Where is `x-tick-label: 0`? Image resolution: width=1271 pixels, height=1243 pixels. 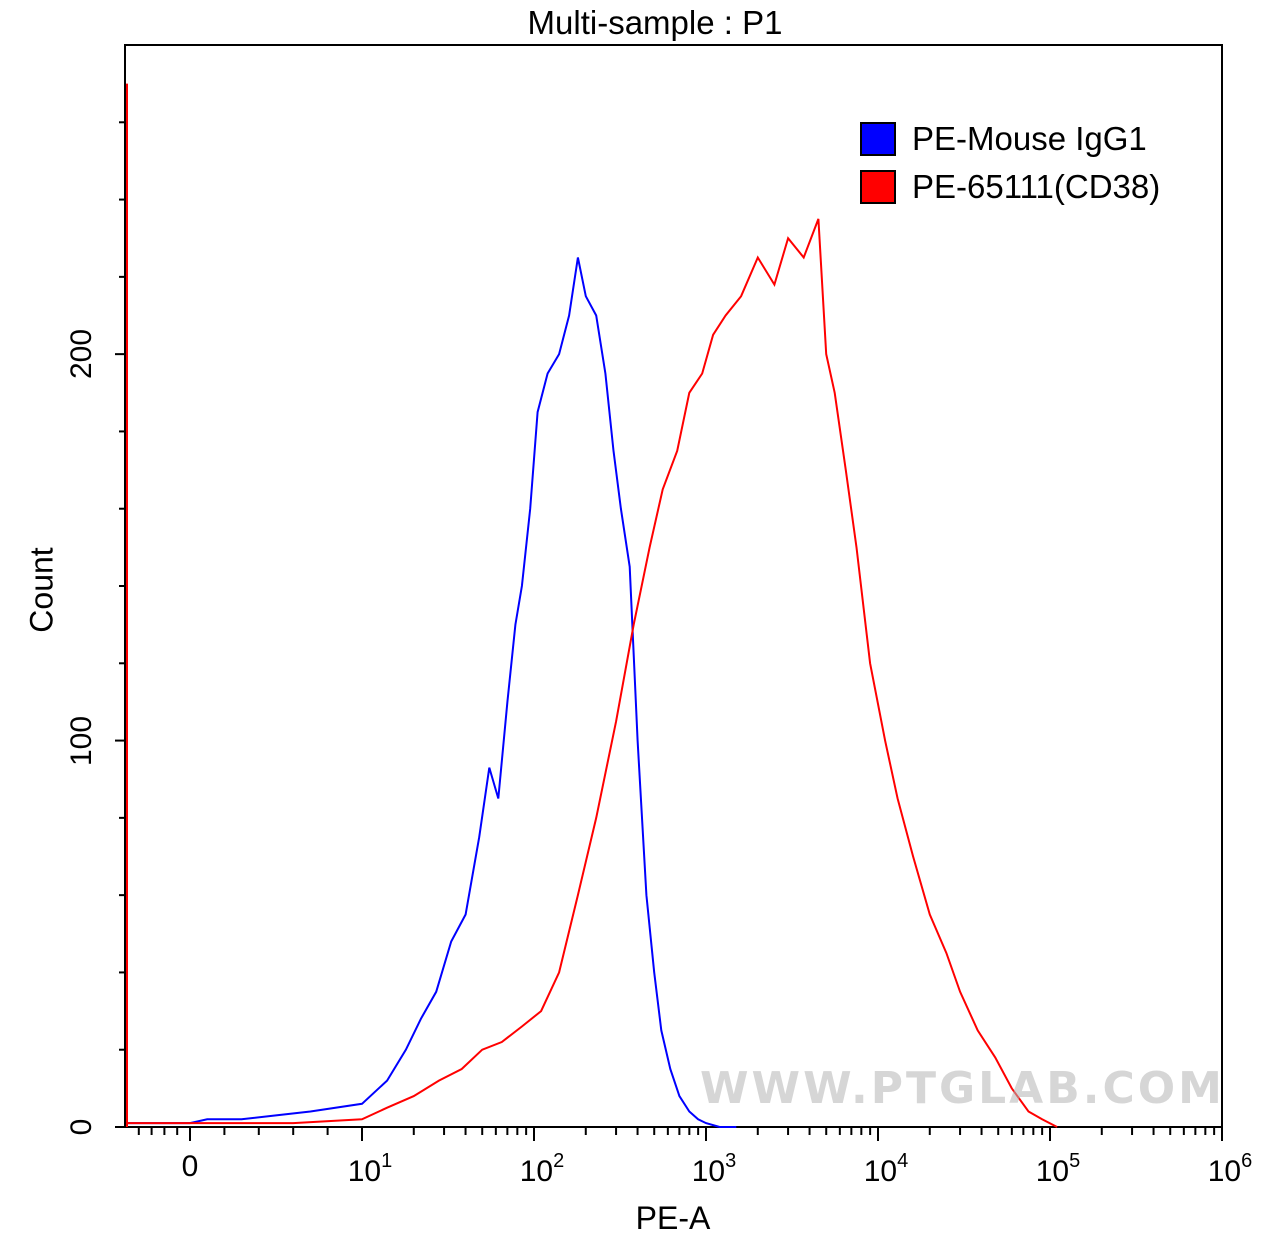
x-tick-label: 0 is located at coordinates (190, 1166).